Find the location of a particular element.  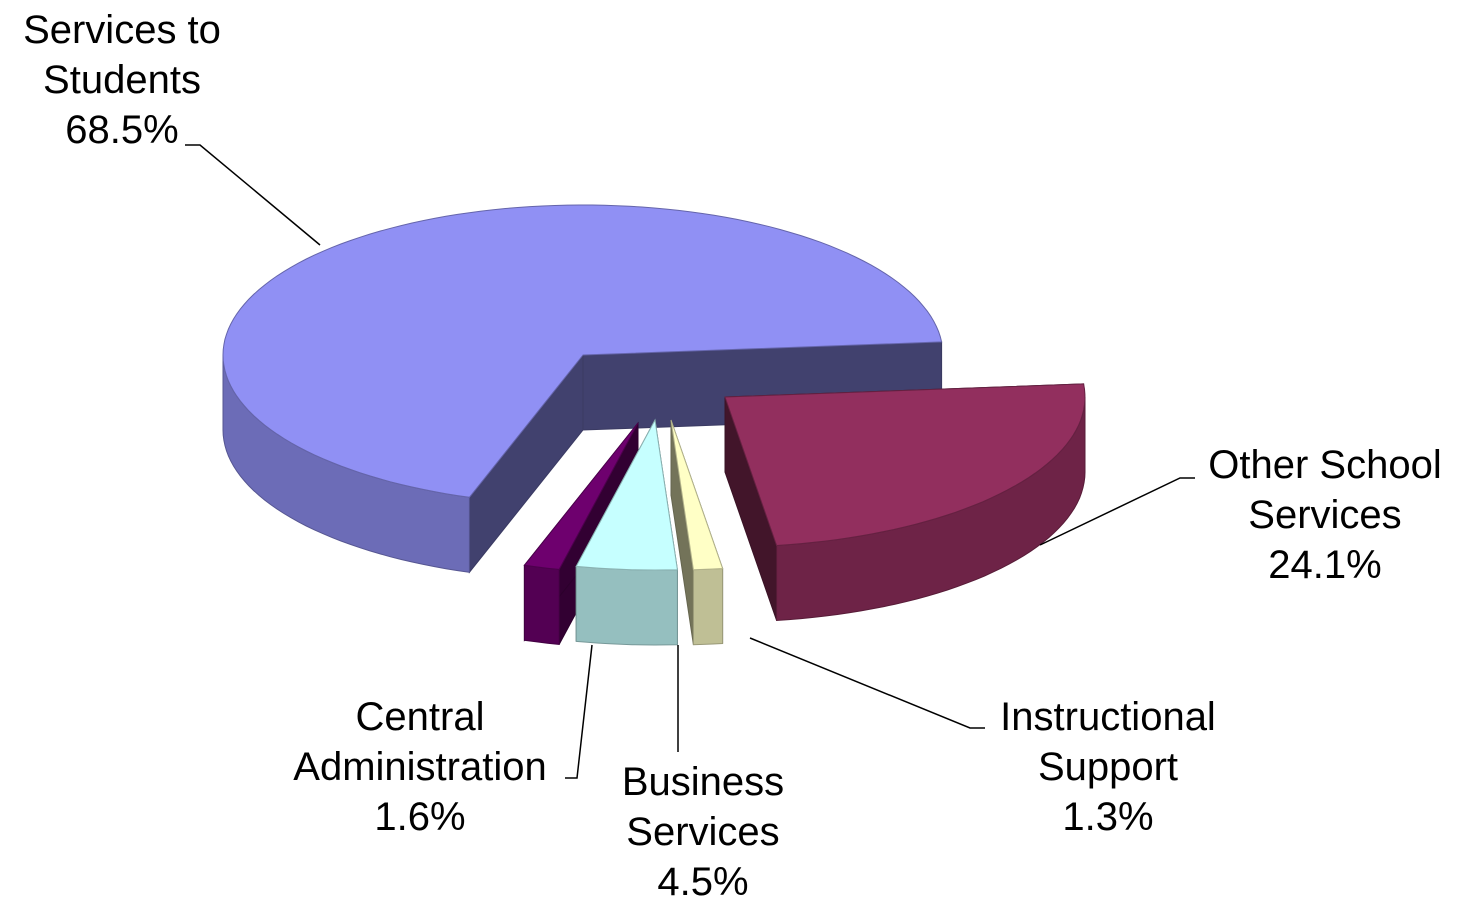

category-name: Services to Students is located at coordinates (122, 55).